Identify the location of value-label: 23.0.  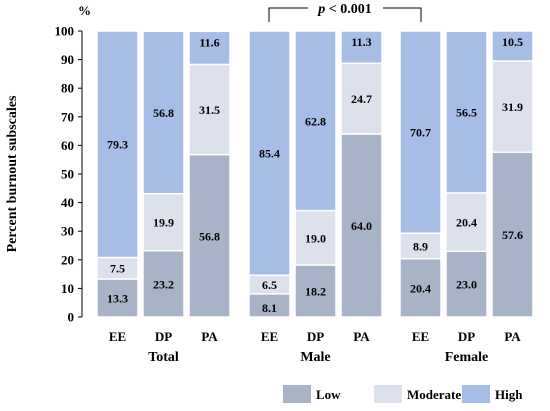
(466, 285).